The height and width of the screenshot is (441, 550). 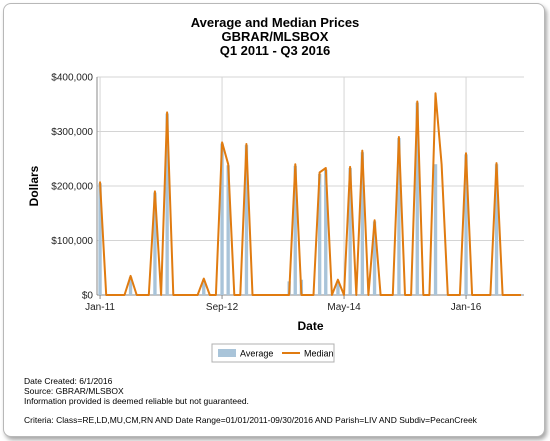 What do you see at coordinates (88, 296) in the screenshot?
I see `y-tick-label: $0` at bounding box center [88, 296].